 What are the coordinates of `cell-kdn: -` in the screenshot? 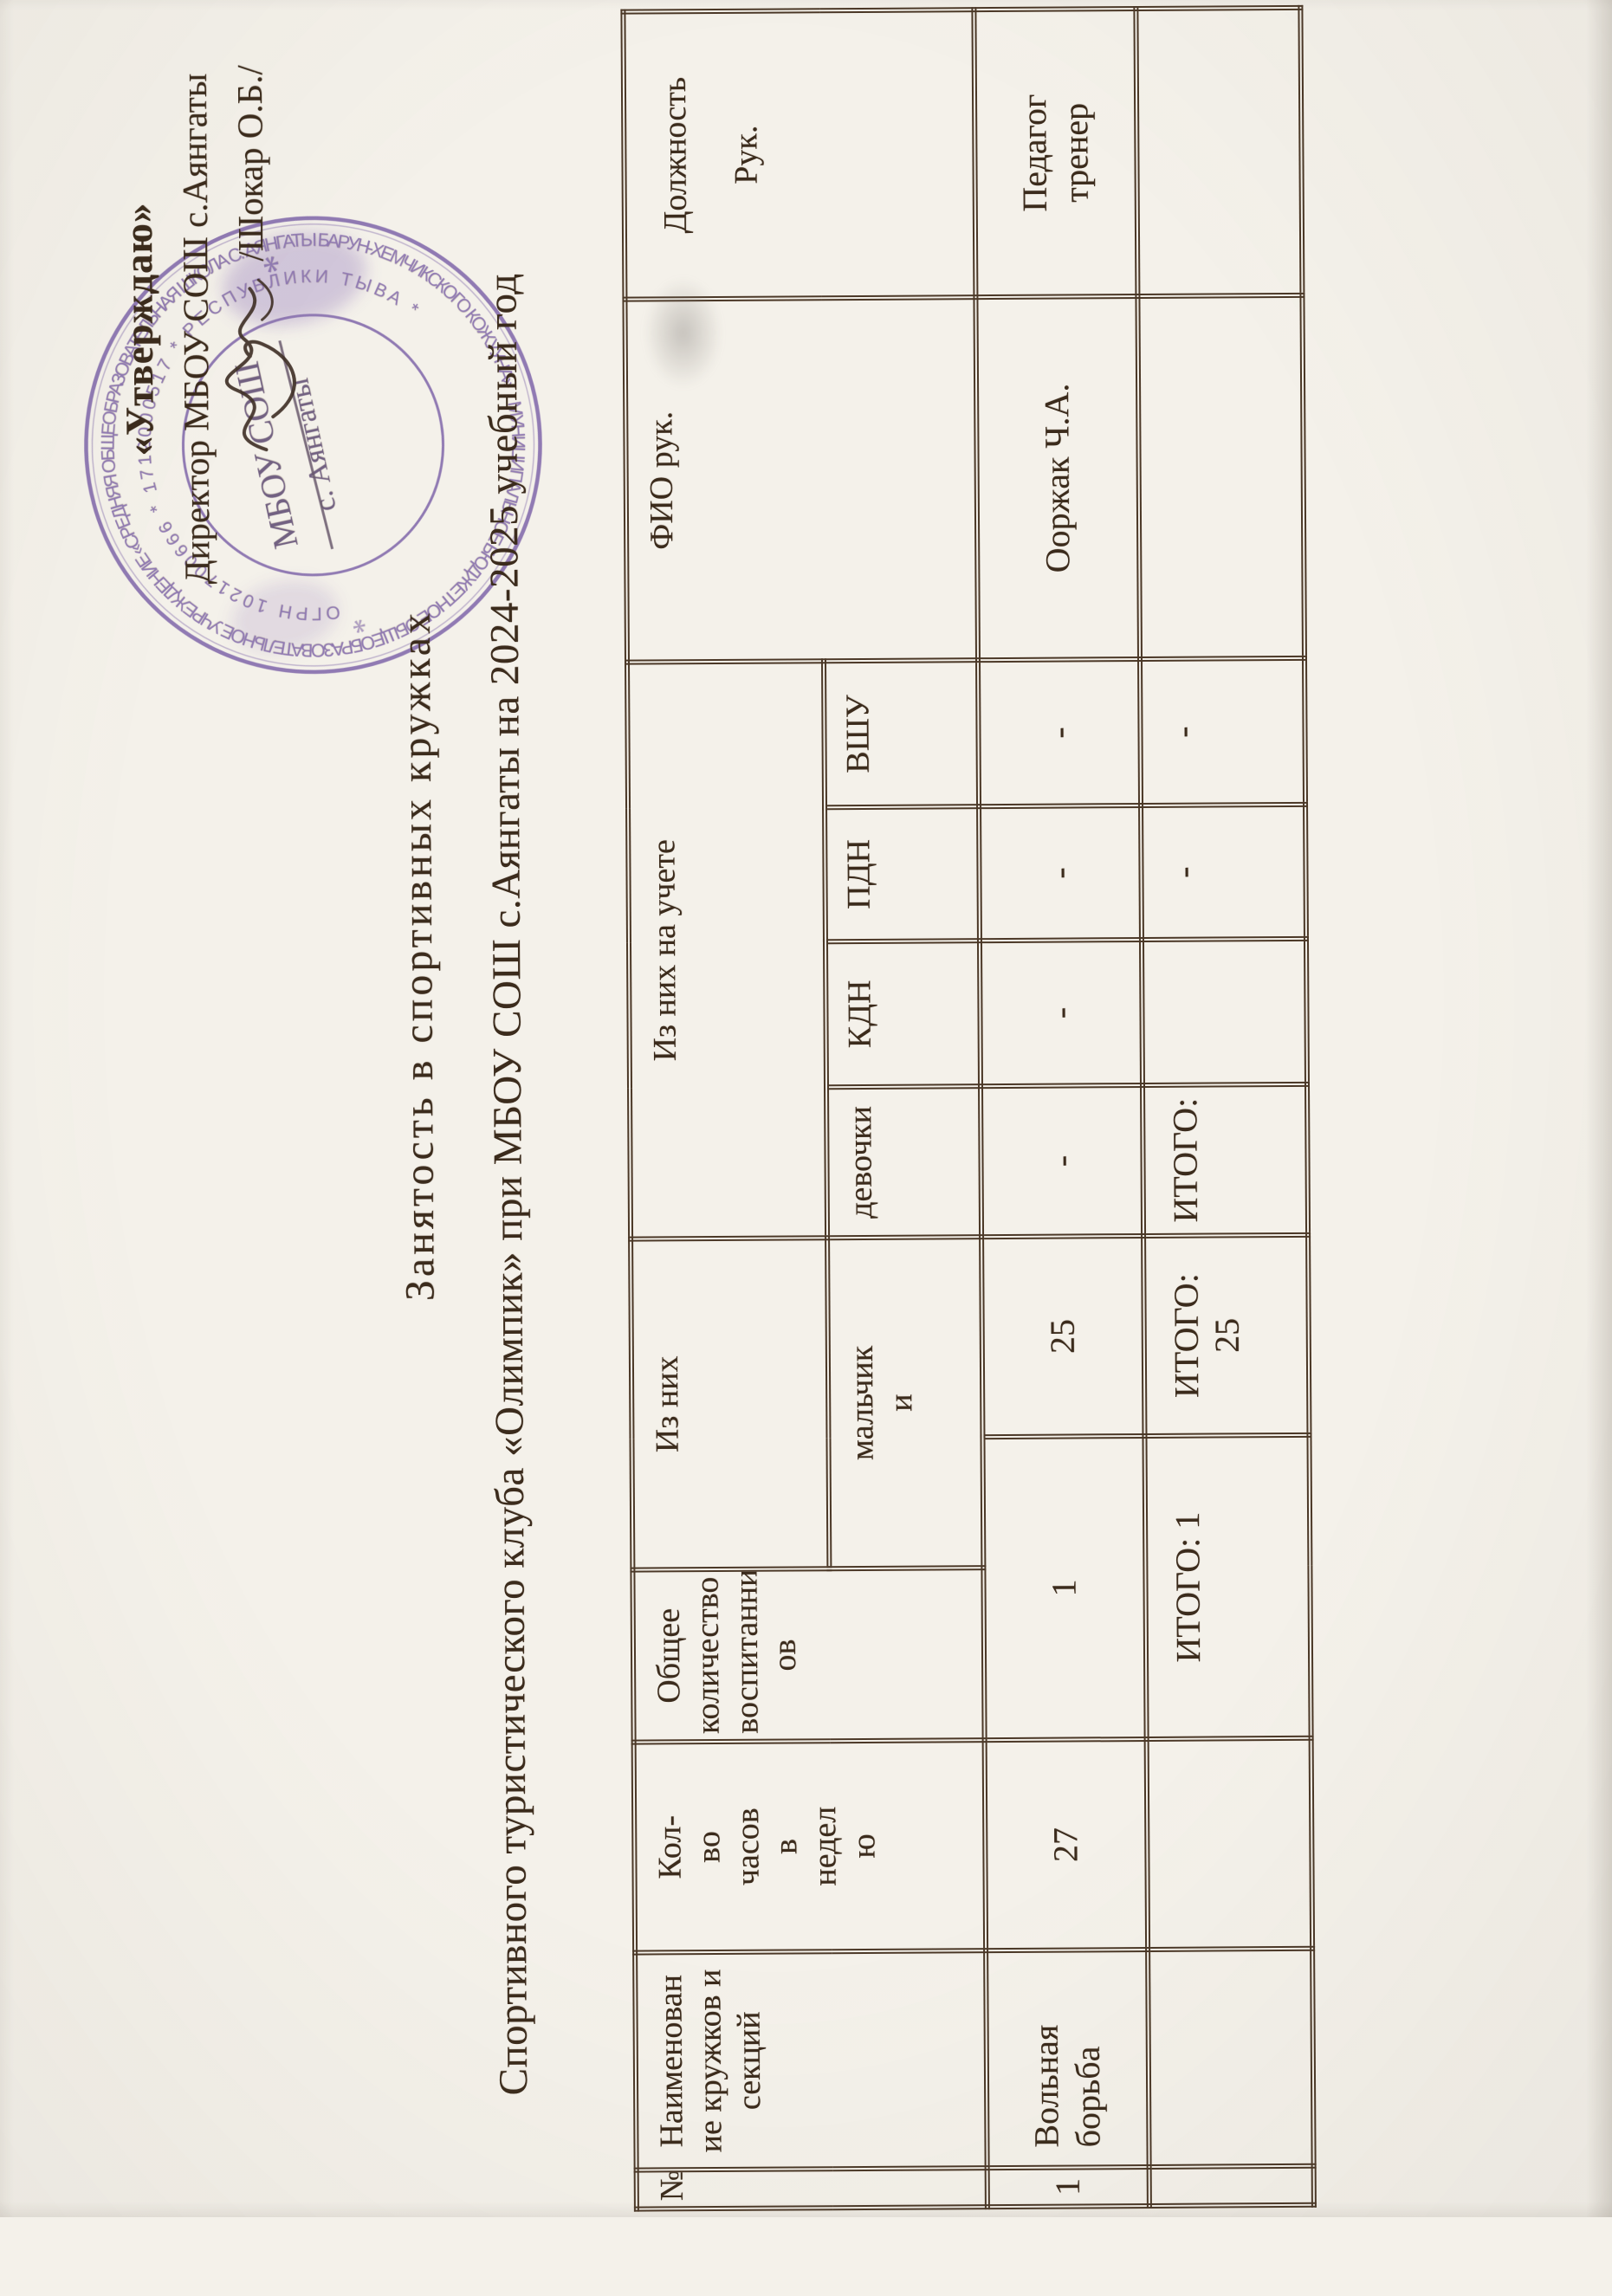 It's located at (1061, 1014).